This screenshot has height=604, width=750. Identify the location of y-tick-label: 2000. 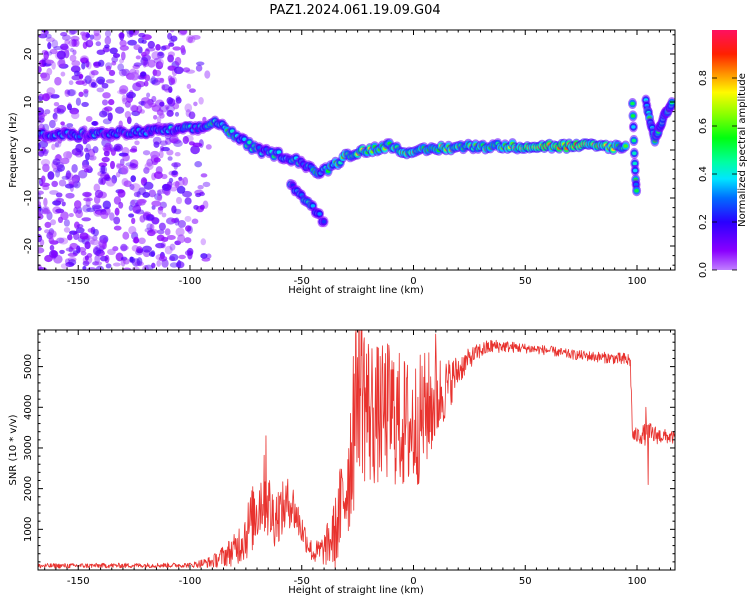
(28, 488).